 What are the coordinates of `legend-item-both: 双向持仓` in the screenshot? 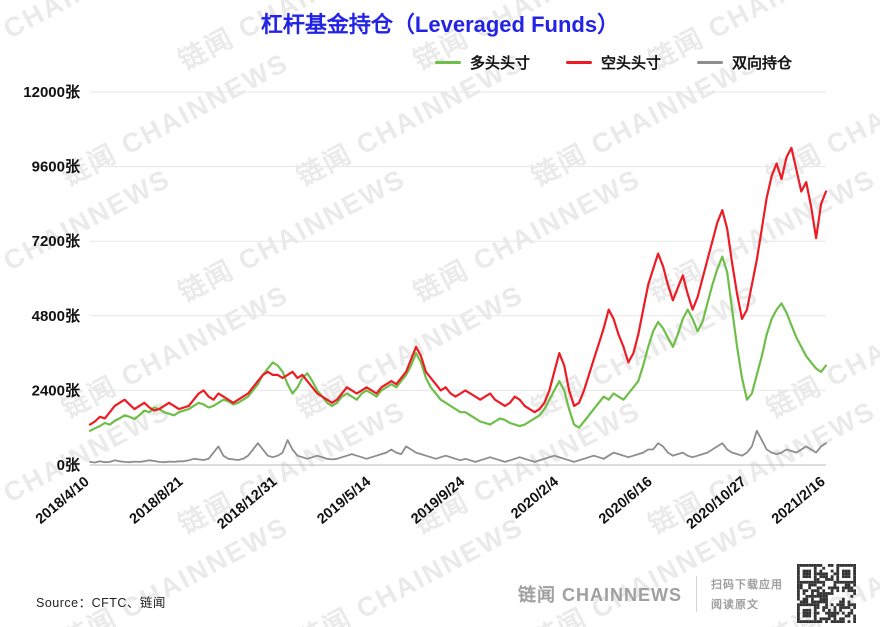 It's located at (744, 62).